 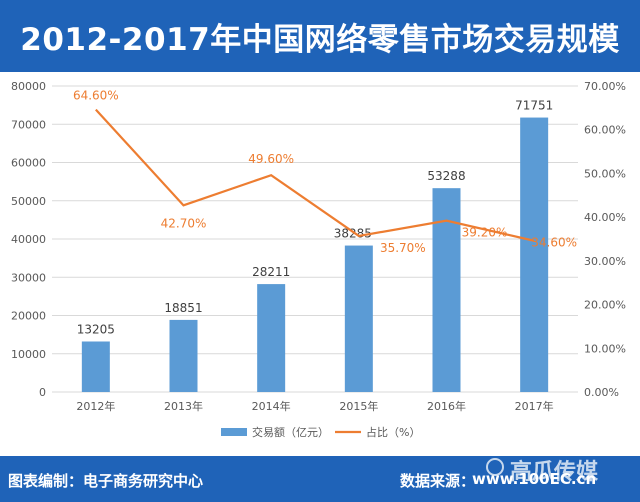 What do you see at coordinates (446, 406) in the screenshot?
I see `x-tick-label: 2016年` at bounding box center [446, 406].